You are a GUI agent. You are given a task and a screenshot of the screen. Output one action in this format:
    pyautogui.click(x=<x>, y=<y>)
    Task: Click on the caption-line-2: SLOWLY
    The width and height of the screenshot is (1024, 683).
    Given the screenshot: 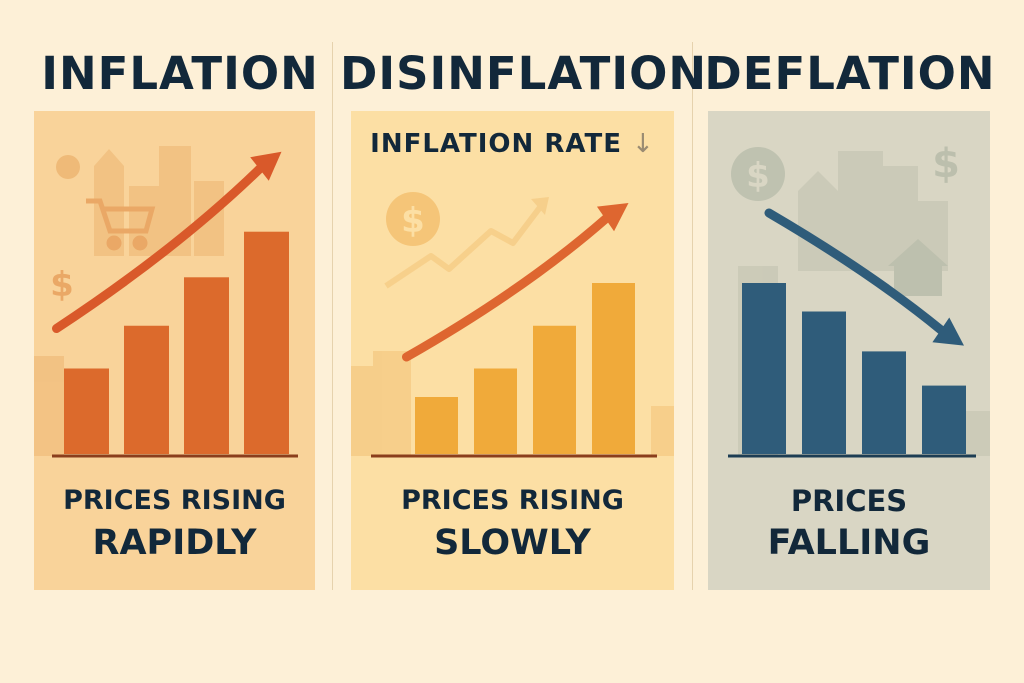 What is the action you would take?
    pyautogui.click(x=512, y=543)
    